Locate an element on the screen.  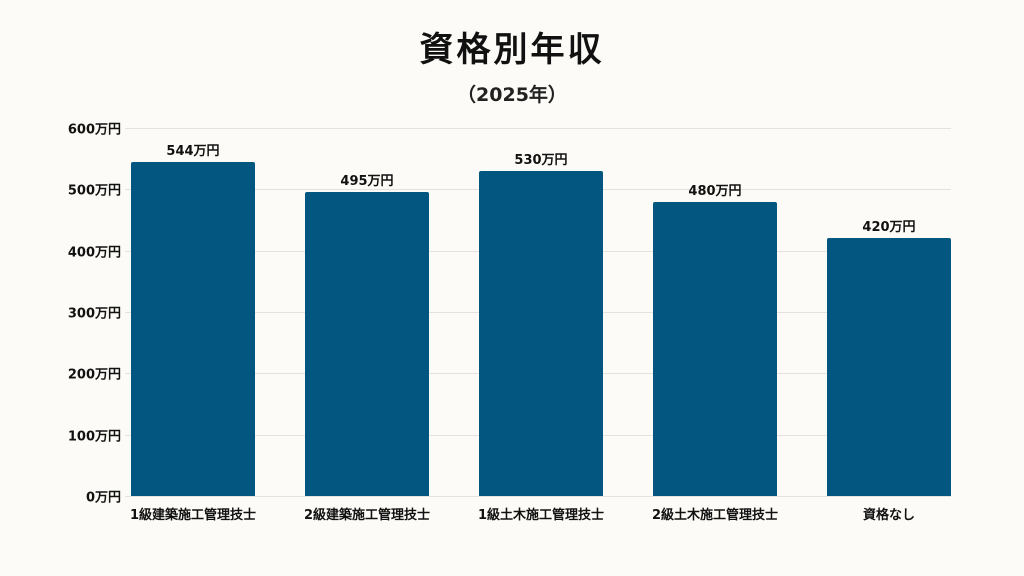
x-tick-label: 1級建築施工管理技士 is located at coordinates (193, 515).